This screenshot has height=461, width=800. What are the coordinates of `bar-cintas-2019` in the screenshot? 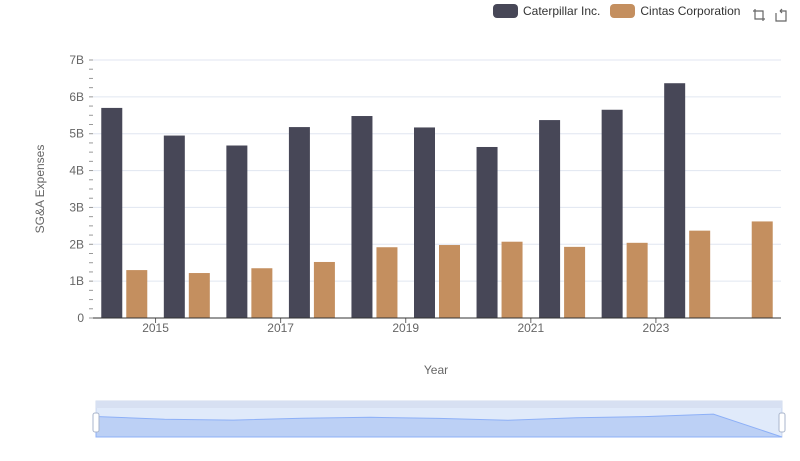 It's located at (449, 281).